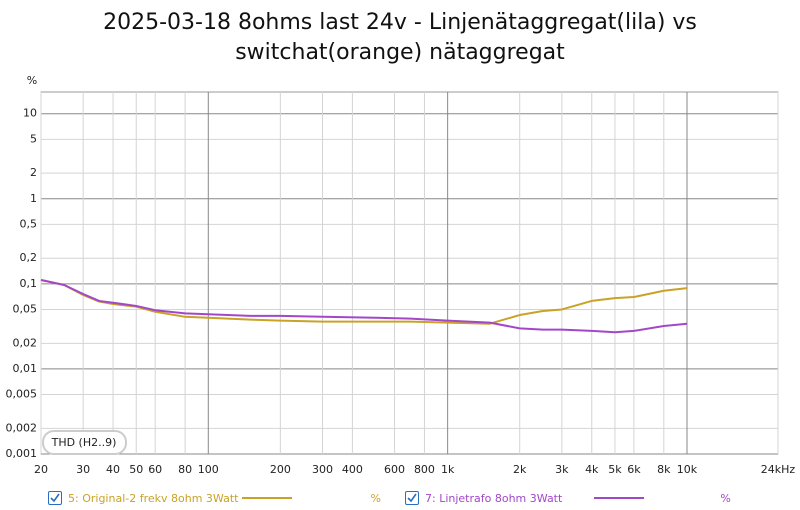 The height and width of the screenshot is (510, 800). Describe the element at coordinates (448, 469) in the screenshot. I see `x-tick-label: 1k` at that location.